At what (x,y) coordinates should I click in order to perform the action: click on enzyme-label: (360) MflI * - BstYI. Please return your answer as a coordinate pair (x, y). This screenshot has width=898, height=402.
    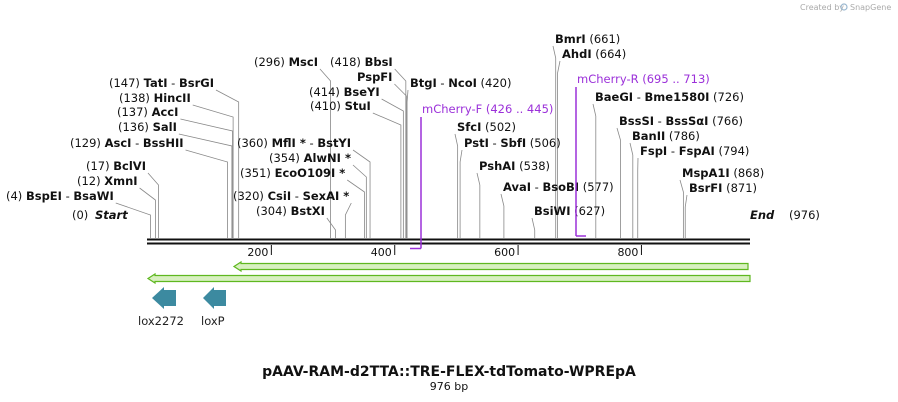
    Looking at the image, I should click on (294, 143).